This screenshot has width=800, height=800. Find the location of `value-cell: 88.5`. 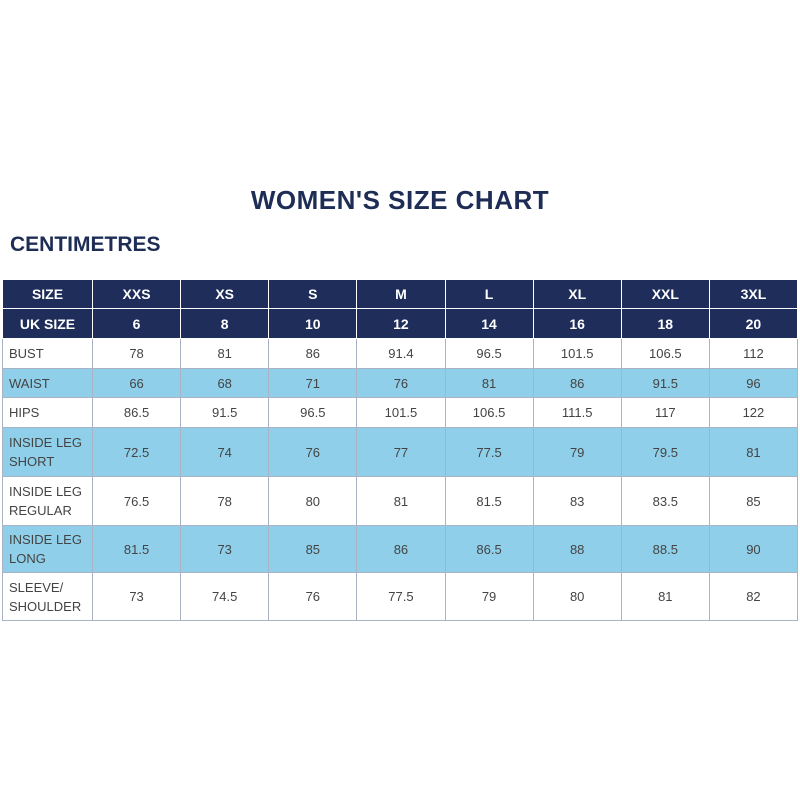

value-cell: 88.5 is located at coordinates (665, 549).